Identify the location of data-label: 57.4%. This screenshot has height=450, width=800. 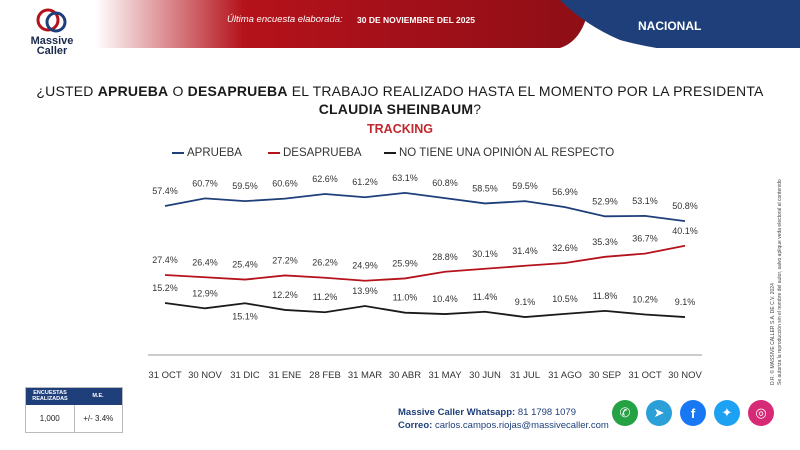
(165, 191).